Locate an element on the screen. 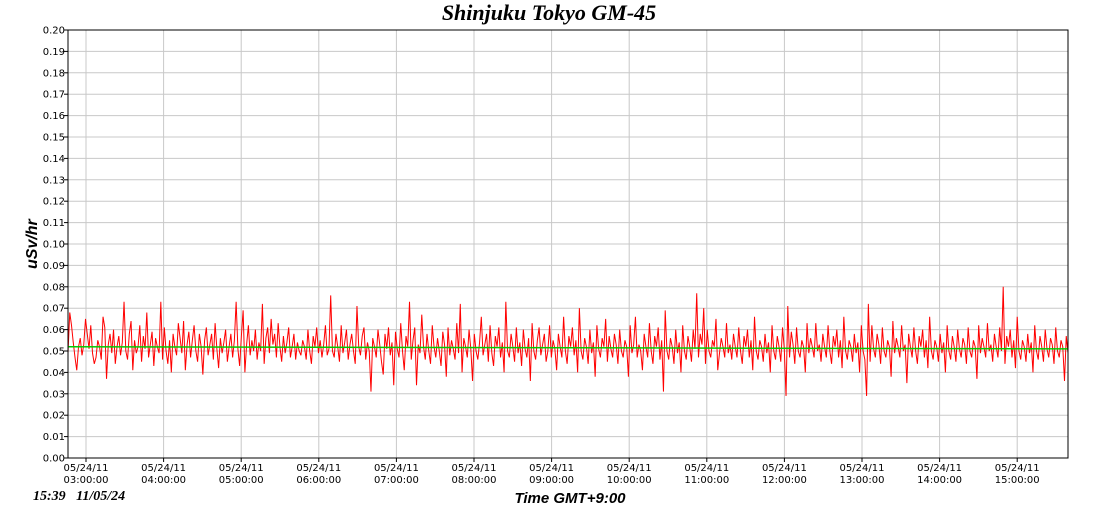 The width and height of the screenshot is (1098, 528). y-tick-label: 0.20 is located at coordinates (54, 31).